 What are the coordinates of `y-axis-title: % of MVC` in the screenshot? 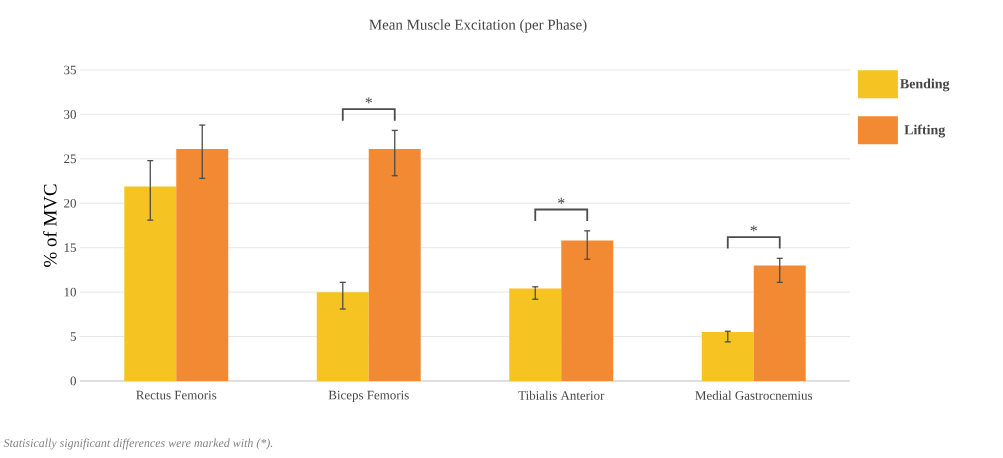 It's located at (50, 225).